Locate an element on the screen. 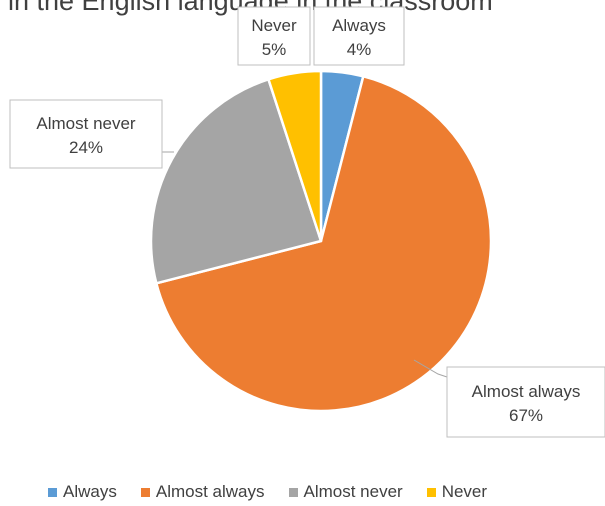 The width and height of the screenshot is (605, 506). legend-item-never: Never is located at coordinates (457, 492).